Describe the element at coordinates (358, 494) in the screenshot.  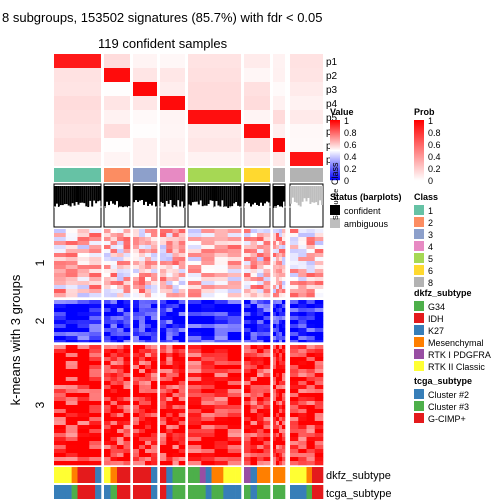
I see `tcga-annotation-label: tcga_subtype` at that location.